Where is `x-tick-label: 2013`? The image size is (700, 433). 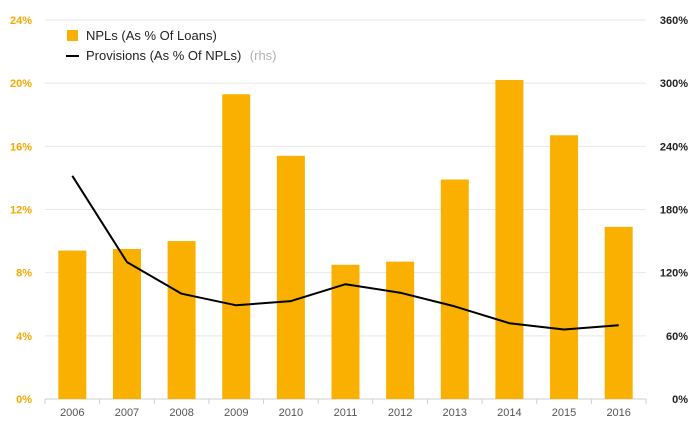
x-tick-label: 2013 is located at coordinates (455, 413).